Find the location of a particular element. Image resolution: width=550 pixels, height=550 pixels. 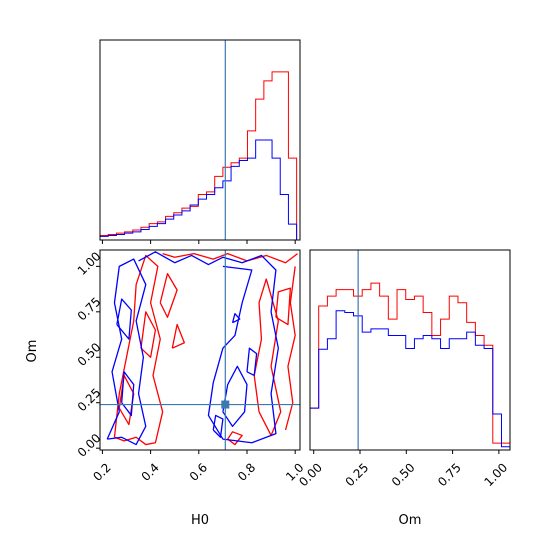

h0-histogram-panel is located at coordinates (200, 141).